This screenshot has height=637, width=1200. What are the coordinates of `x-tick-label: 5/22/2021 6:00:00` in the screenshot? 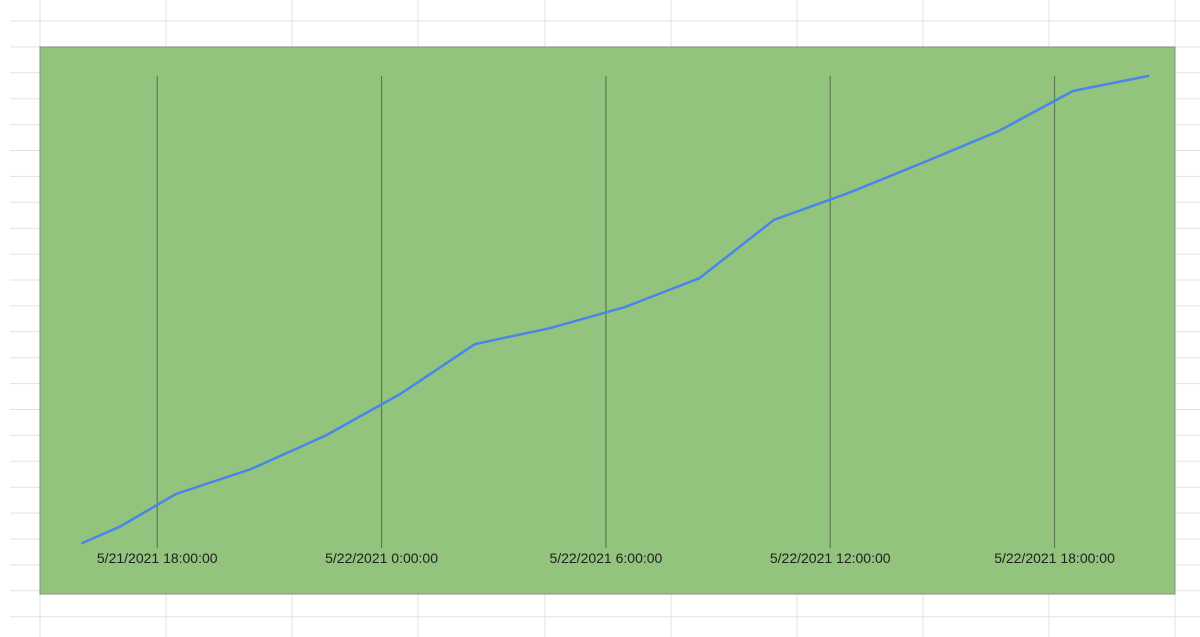 It's located at (605, 558).